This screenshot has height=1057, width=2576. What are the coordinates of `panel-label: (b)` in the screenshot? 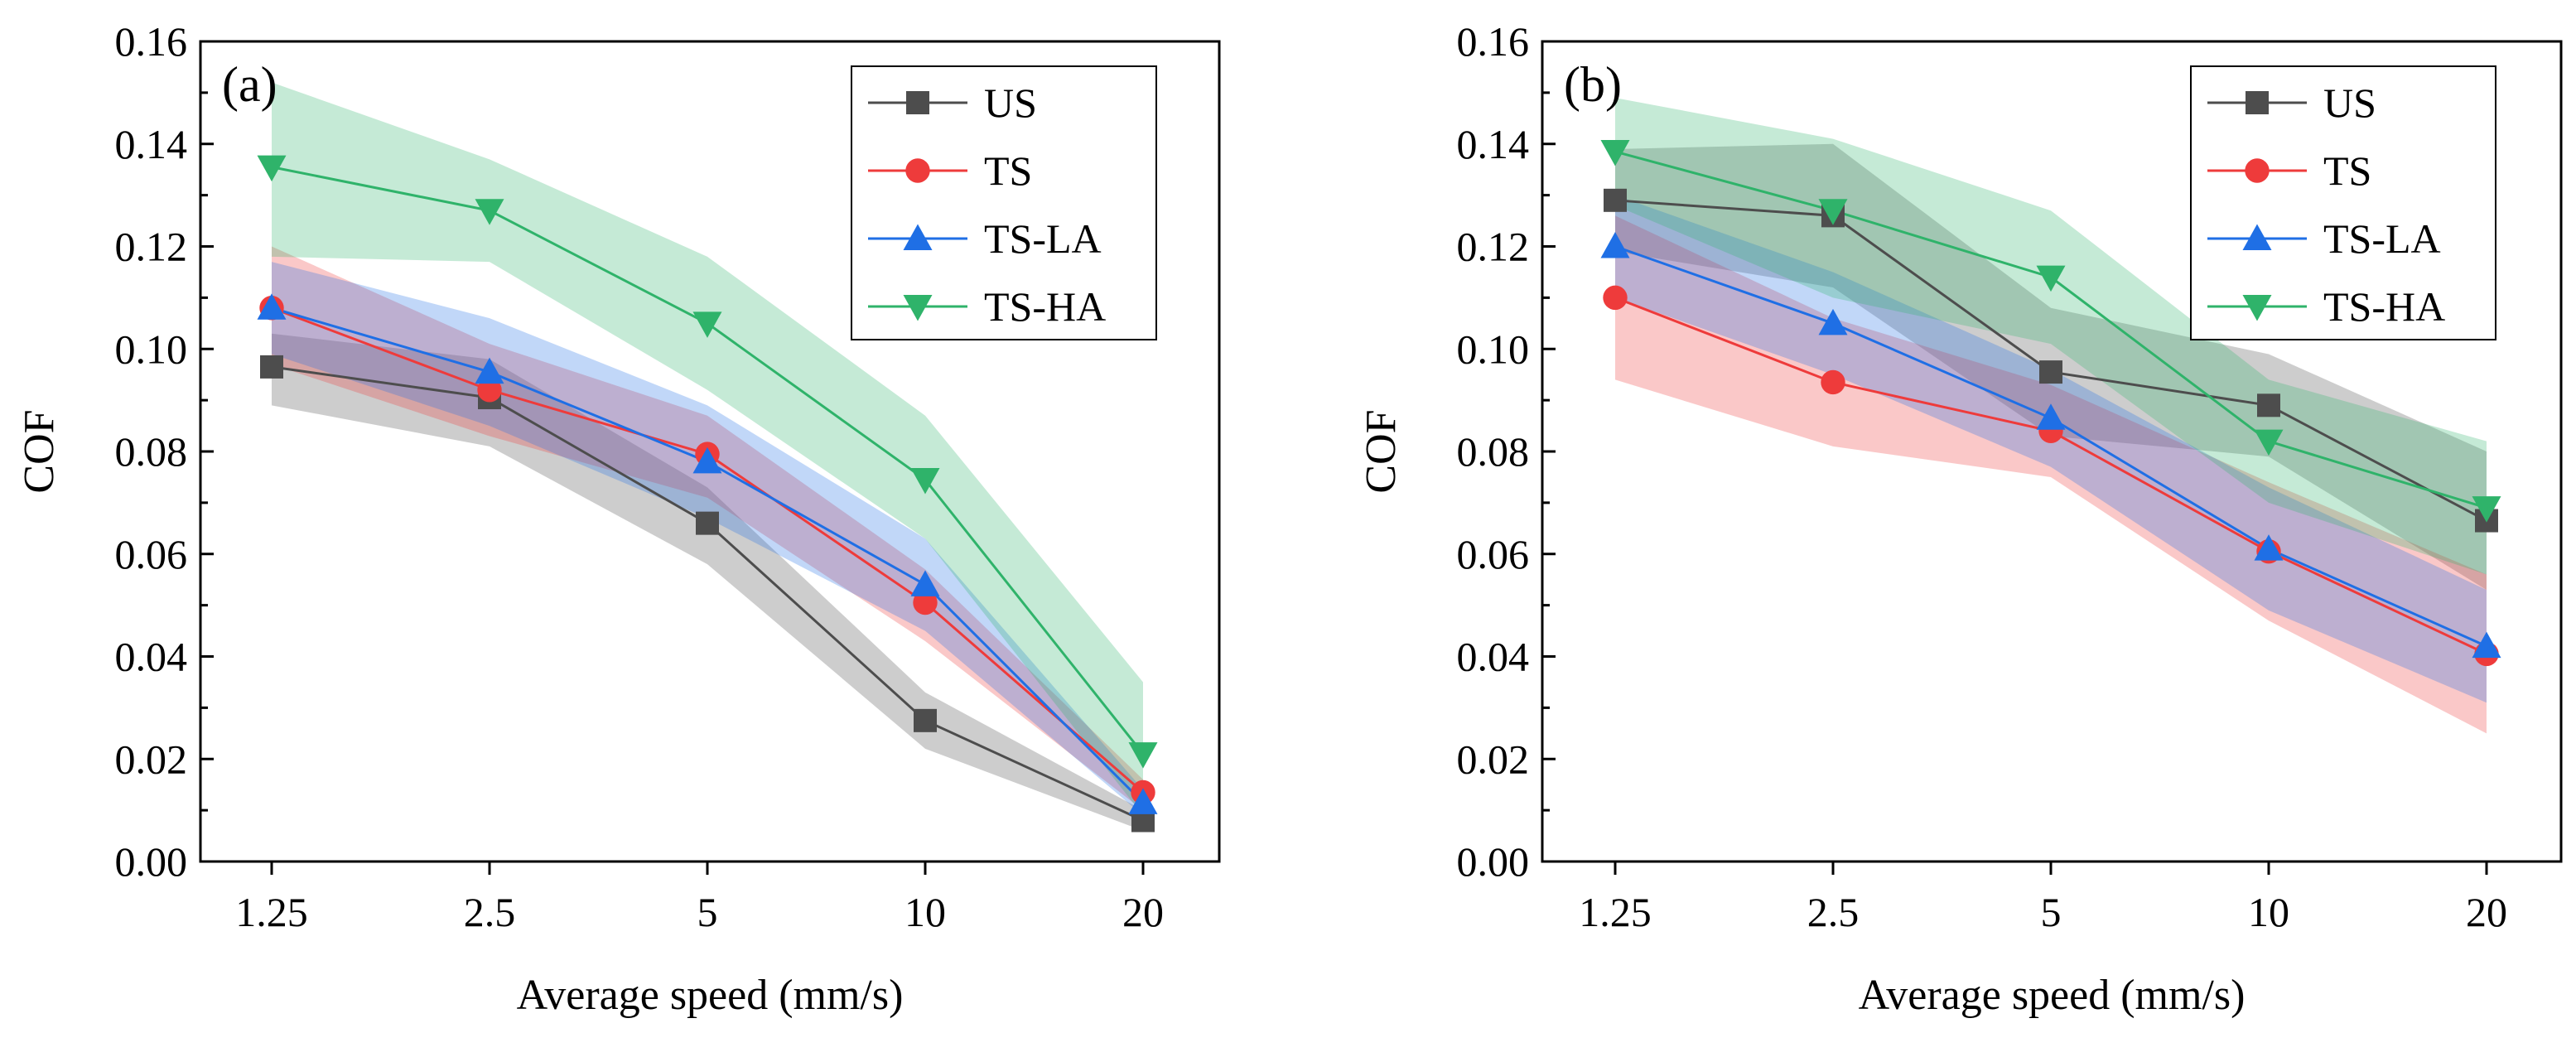 It's located at (1593, 85).